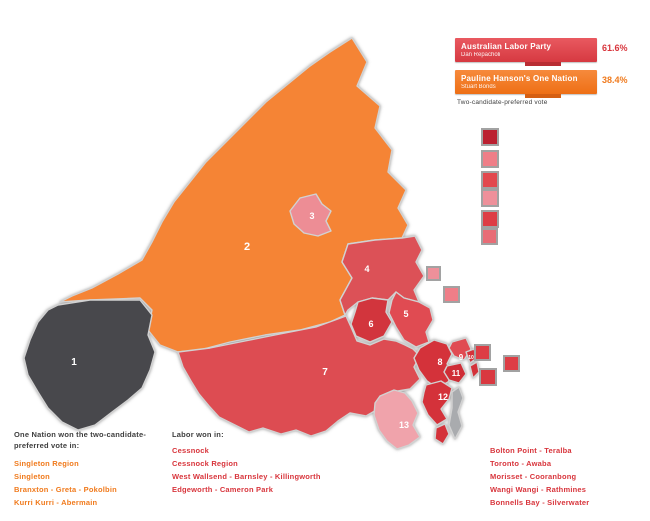 This screenshot has width=650, height=521. I want to click on labor-percentage: 61.6%, so click(615, 48).